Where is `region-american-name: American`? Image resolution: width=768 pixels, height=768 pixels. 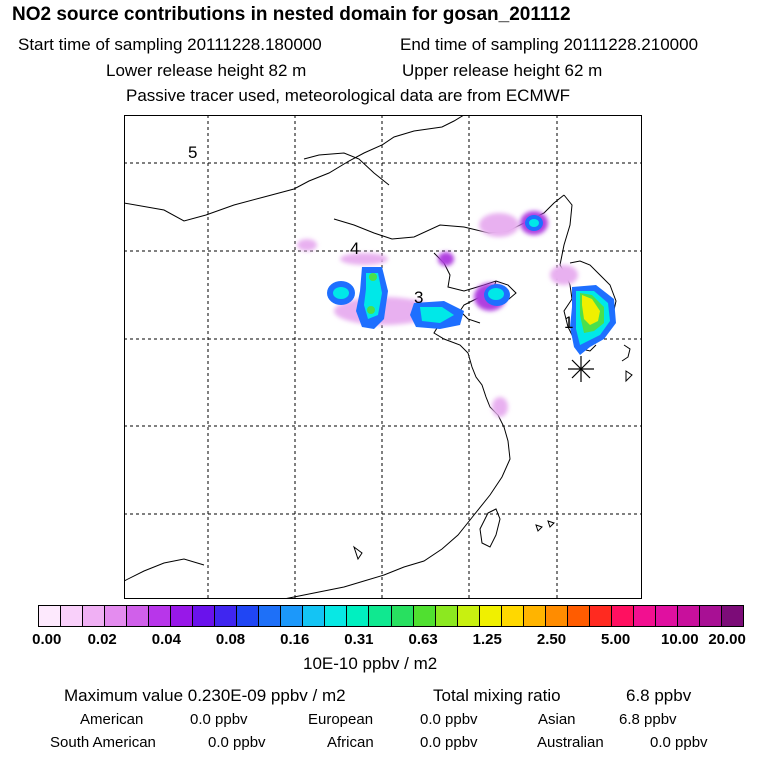
region-american-name: American is located at coordinates (112, 719).